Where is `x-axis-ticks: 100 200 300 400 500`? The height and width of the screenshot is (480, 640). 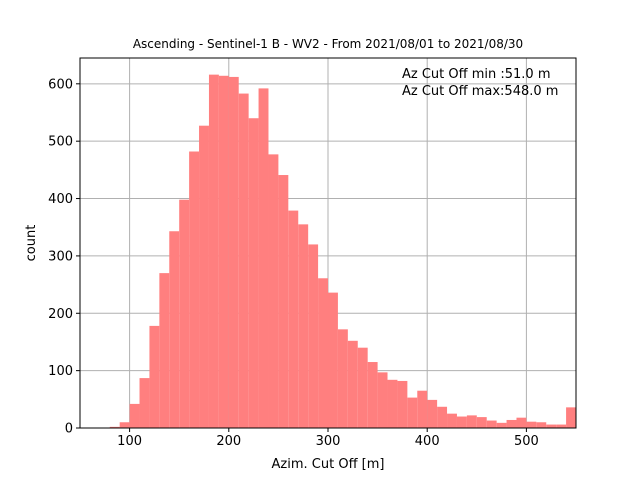 x-axis-ticks: 100 200 300 400 500 is located at coordinates (328, 438).